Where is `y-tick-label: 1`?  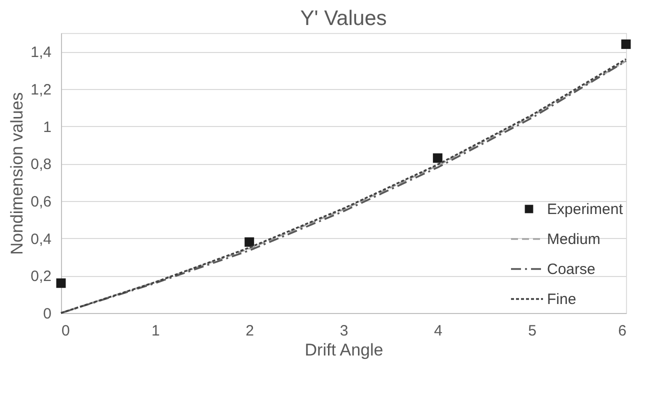
y-tick-label: 1 is located at coordinates (47, 127).